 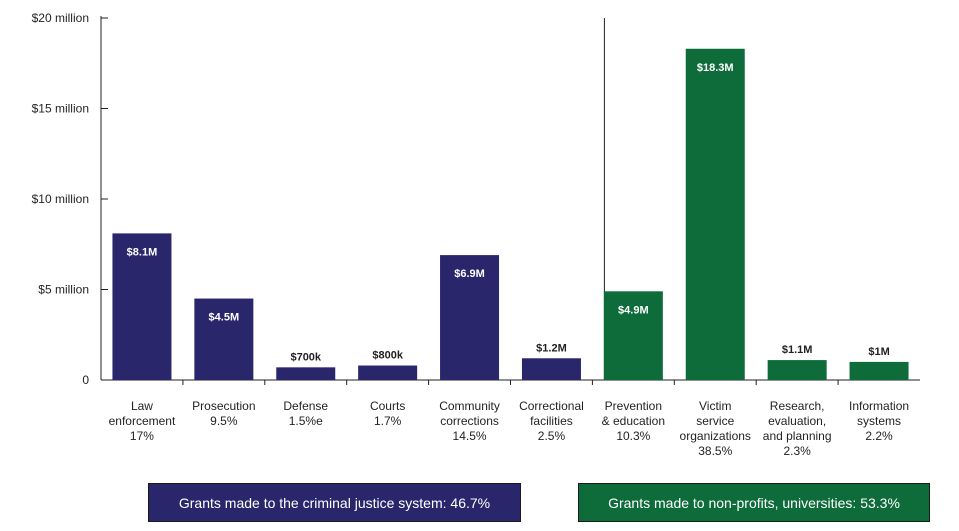 I want to click on category-label-line: 17%, so click(x=142, y=436).